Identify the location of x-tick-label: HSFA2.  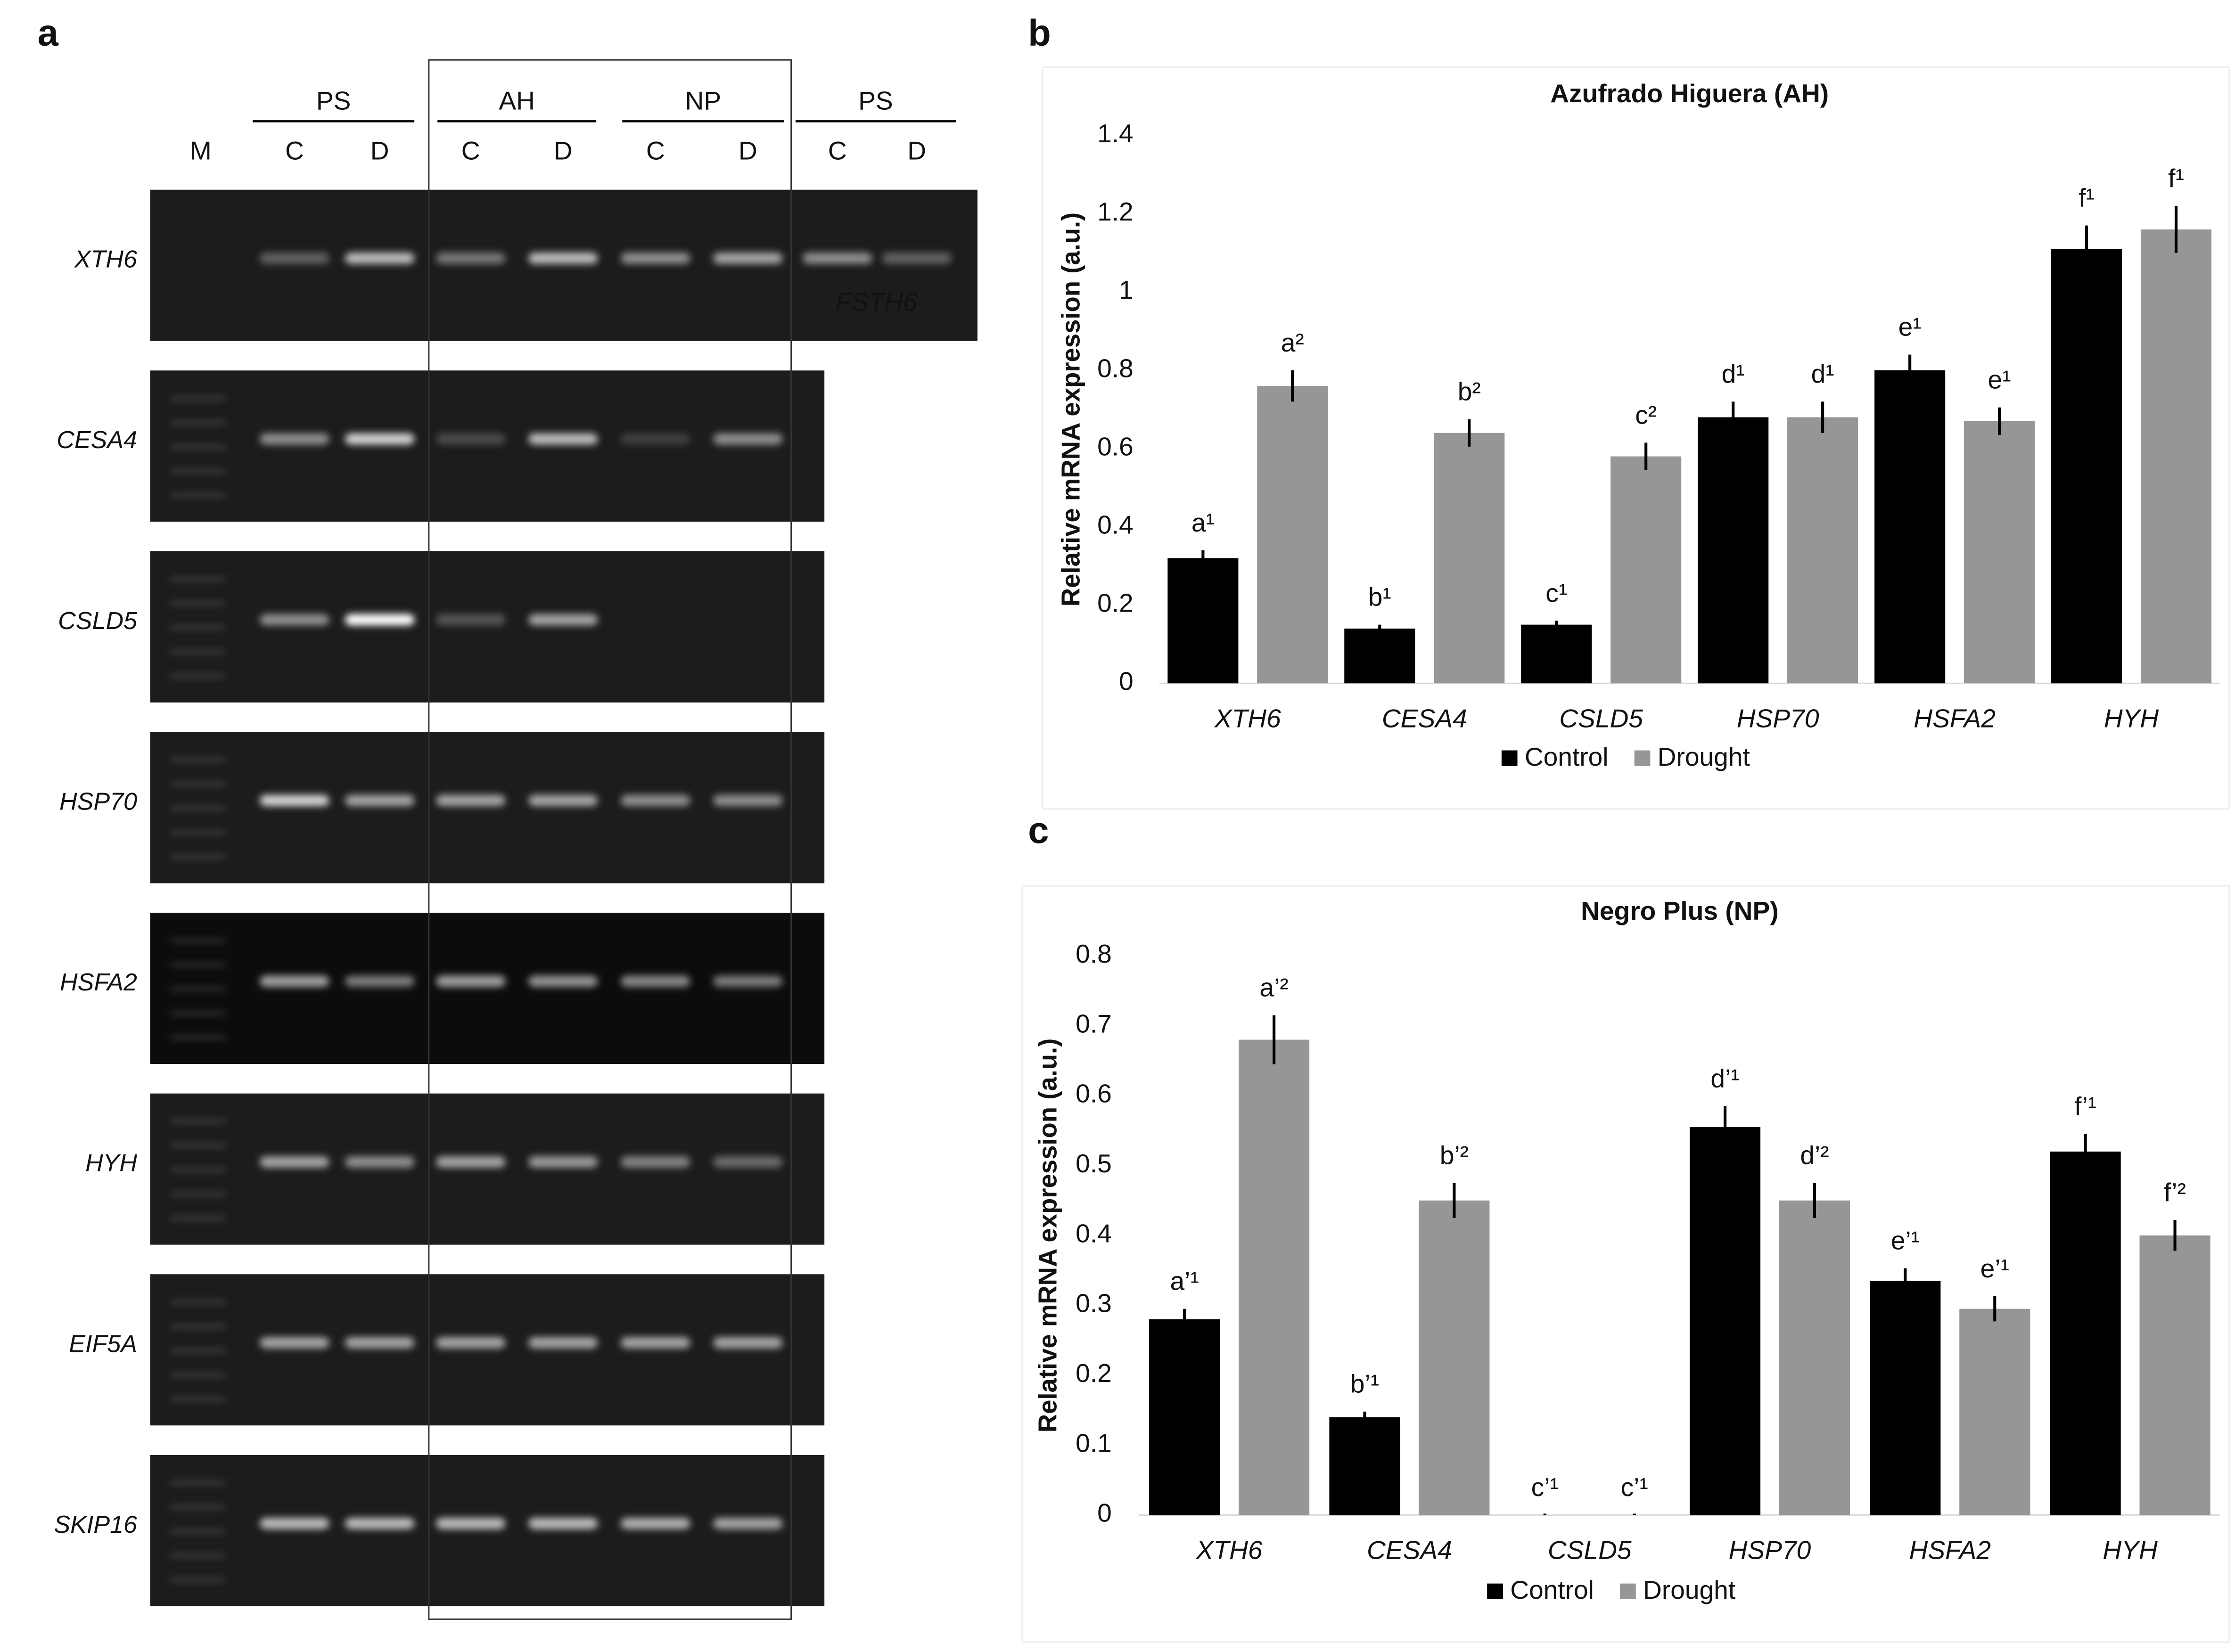
(1950, 1551).